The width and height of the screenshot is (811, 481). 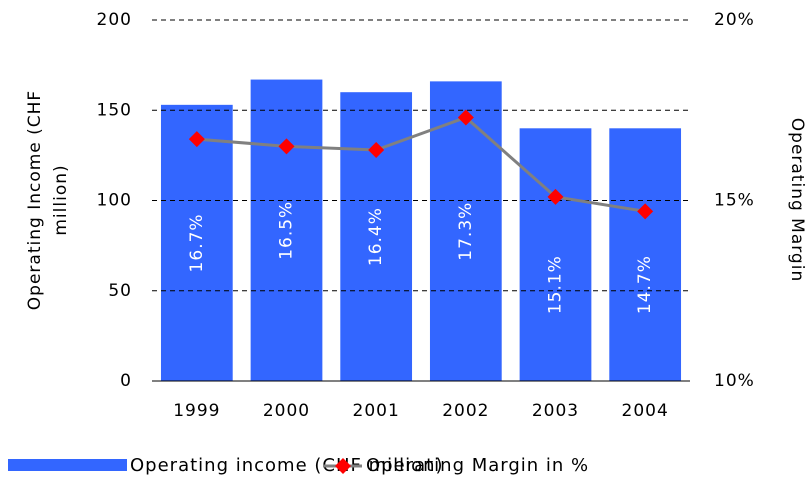 I want to click on legend-marker, so click(x=343, y=466).